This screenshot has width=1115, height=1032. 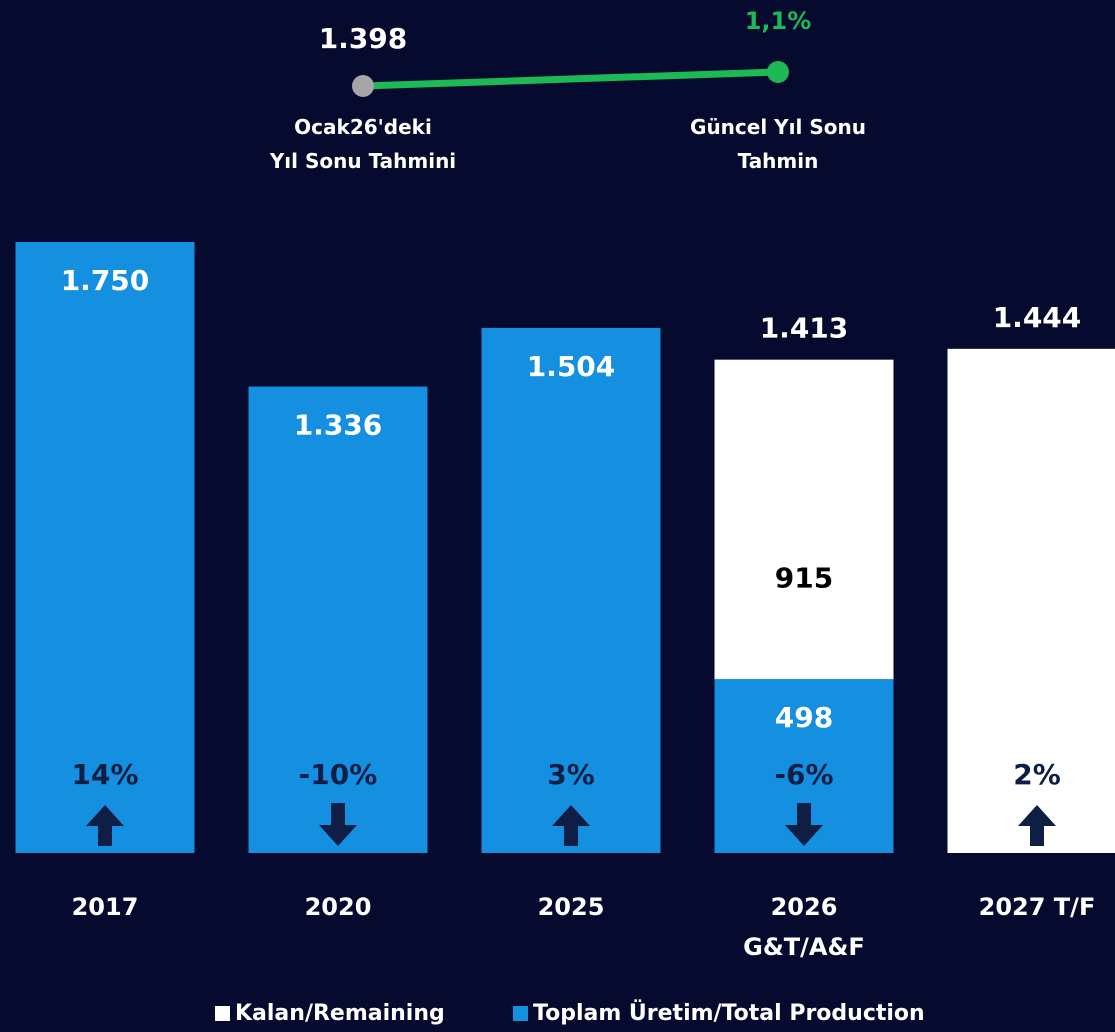 I want to click on start-label: Ocak26'deki Yıl Sonu Tahmini, so click(x=362, y=144).